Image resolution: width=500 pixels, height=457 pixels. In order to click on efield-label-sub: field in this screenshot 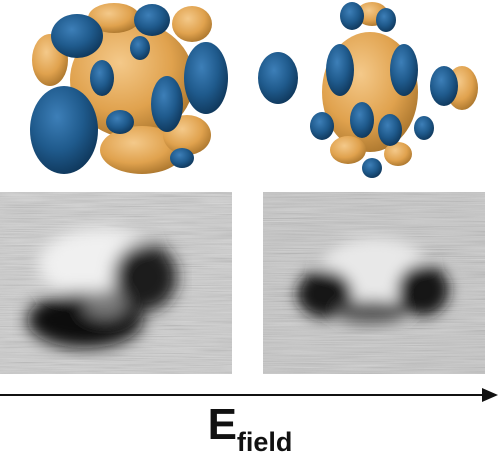, I will do `click(264, 442)`.